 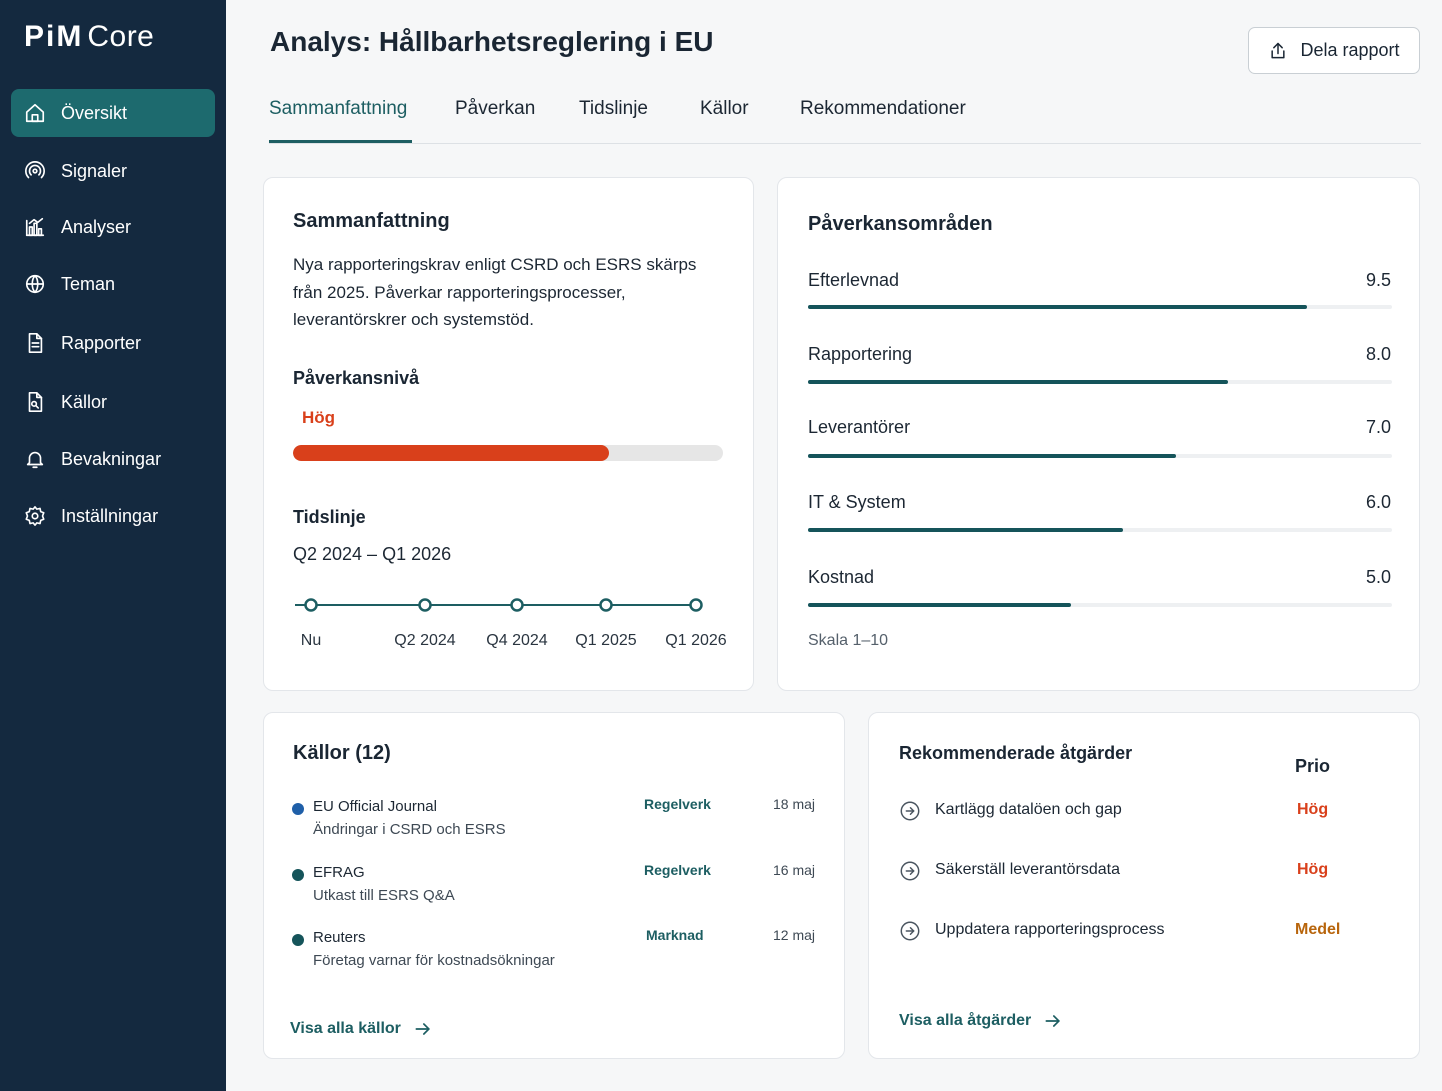 I want to click on action-item: Kartlägg datalöen och gap Hög, so click(x=1159, y=815).